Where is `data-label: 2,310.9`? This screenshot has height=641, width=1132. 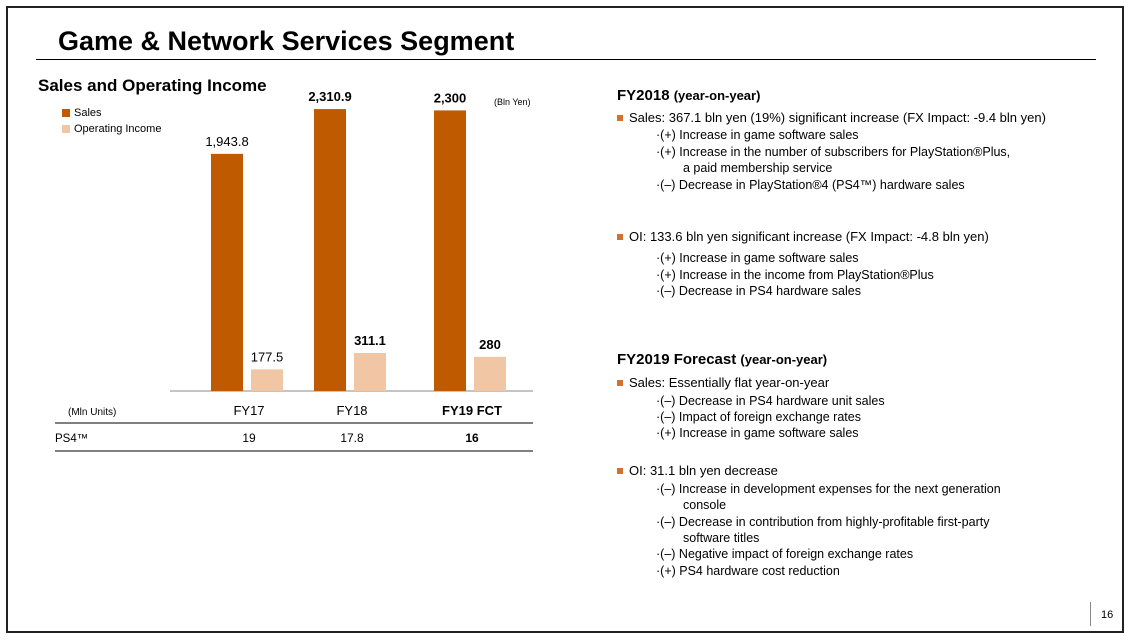
data-label: 2,310.9 is located at coordinates (329, 96).